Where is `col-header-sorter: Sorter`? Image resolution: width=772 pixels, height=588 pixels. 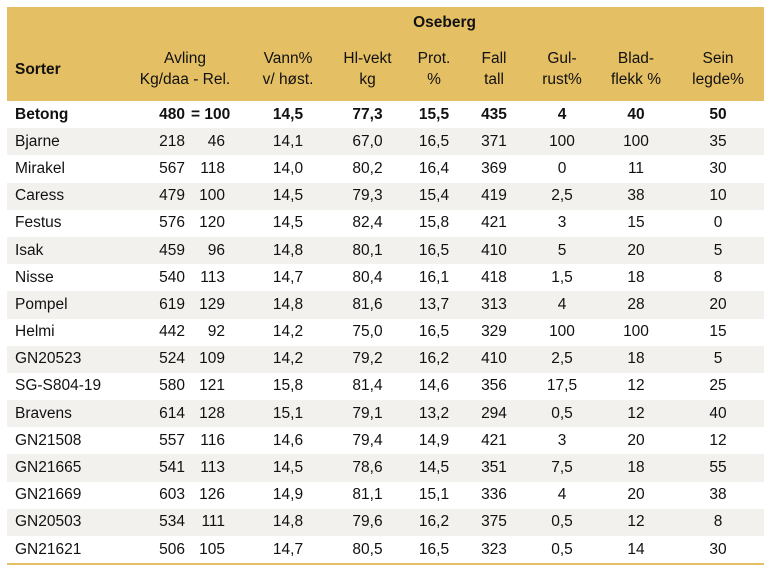
col-header-sorter: Sorter is located at coordinates (66, 69).